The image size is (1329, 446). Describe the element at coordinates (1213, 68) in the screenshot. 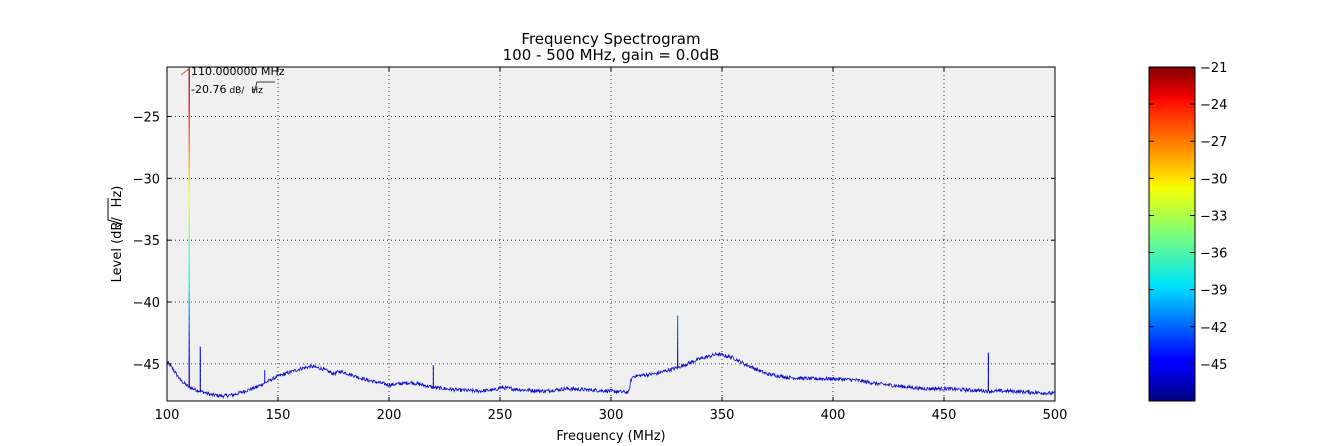

I see `colorbar-tick-label: −21` at that location.